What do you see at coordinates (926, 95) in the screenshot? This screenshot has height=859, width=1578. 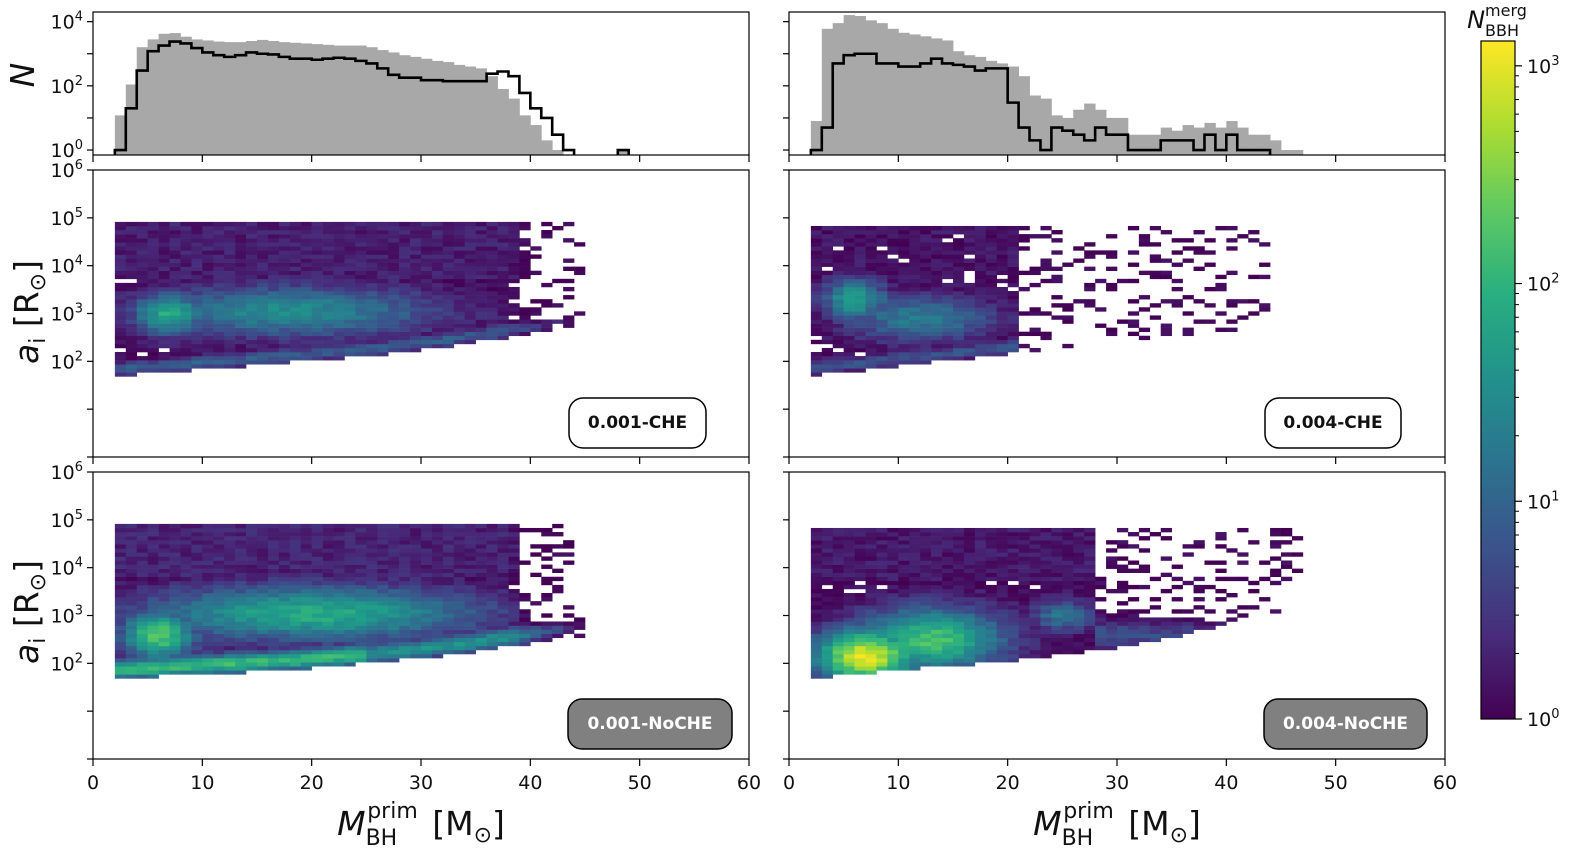 I see `hist-bar` at bounding box center [926, 95].